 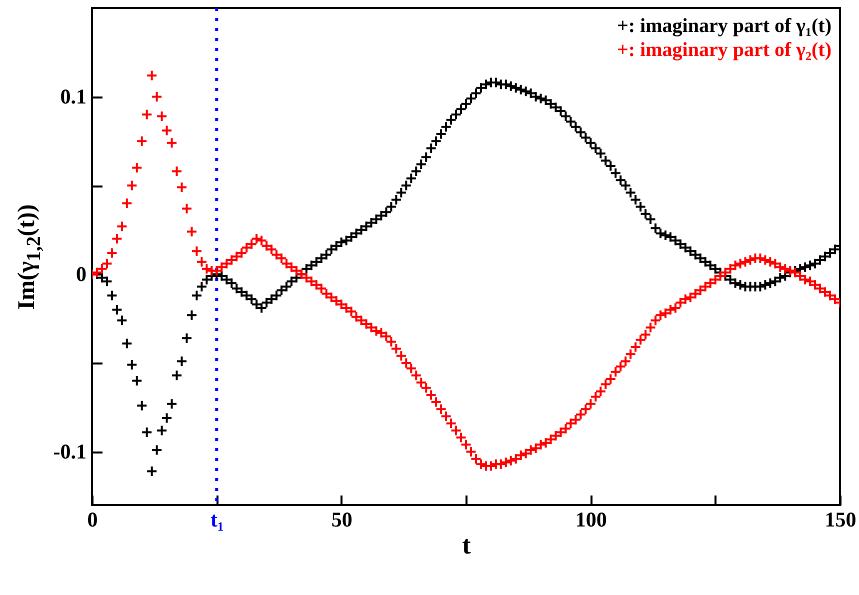 I want to click on text: +: imaginary part of γ₂(t), so click(x=724, y=50).